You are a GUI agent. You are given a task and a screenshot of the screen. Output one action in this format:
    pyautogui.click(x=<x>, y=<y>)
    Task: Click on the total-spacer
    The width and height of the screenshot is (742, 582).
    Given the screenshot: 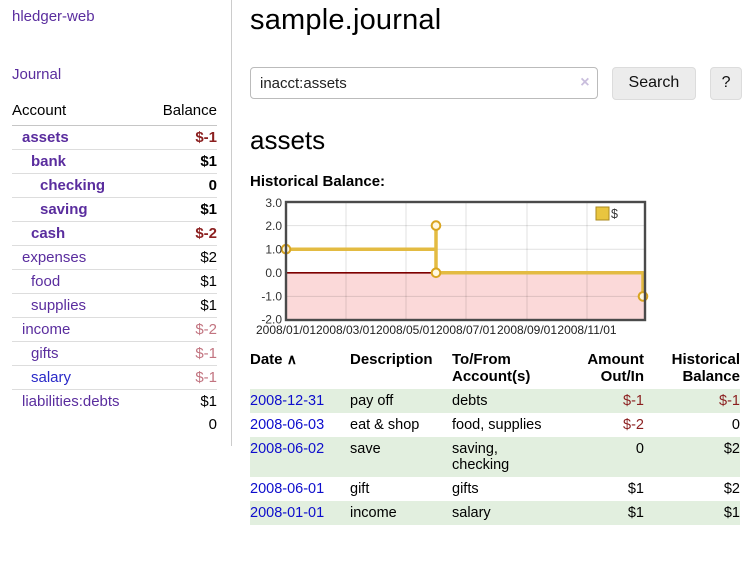 What is the action you would take?
    pyautogui.click(x=80, y=424)
    